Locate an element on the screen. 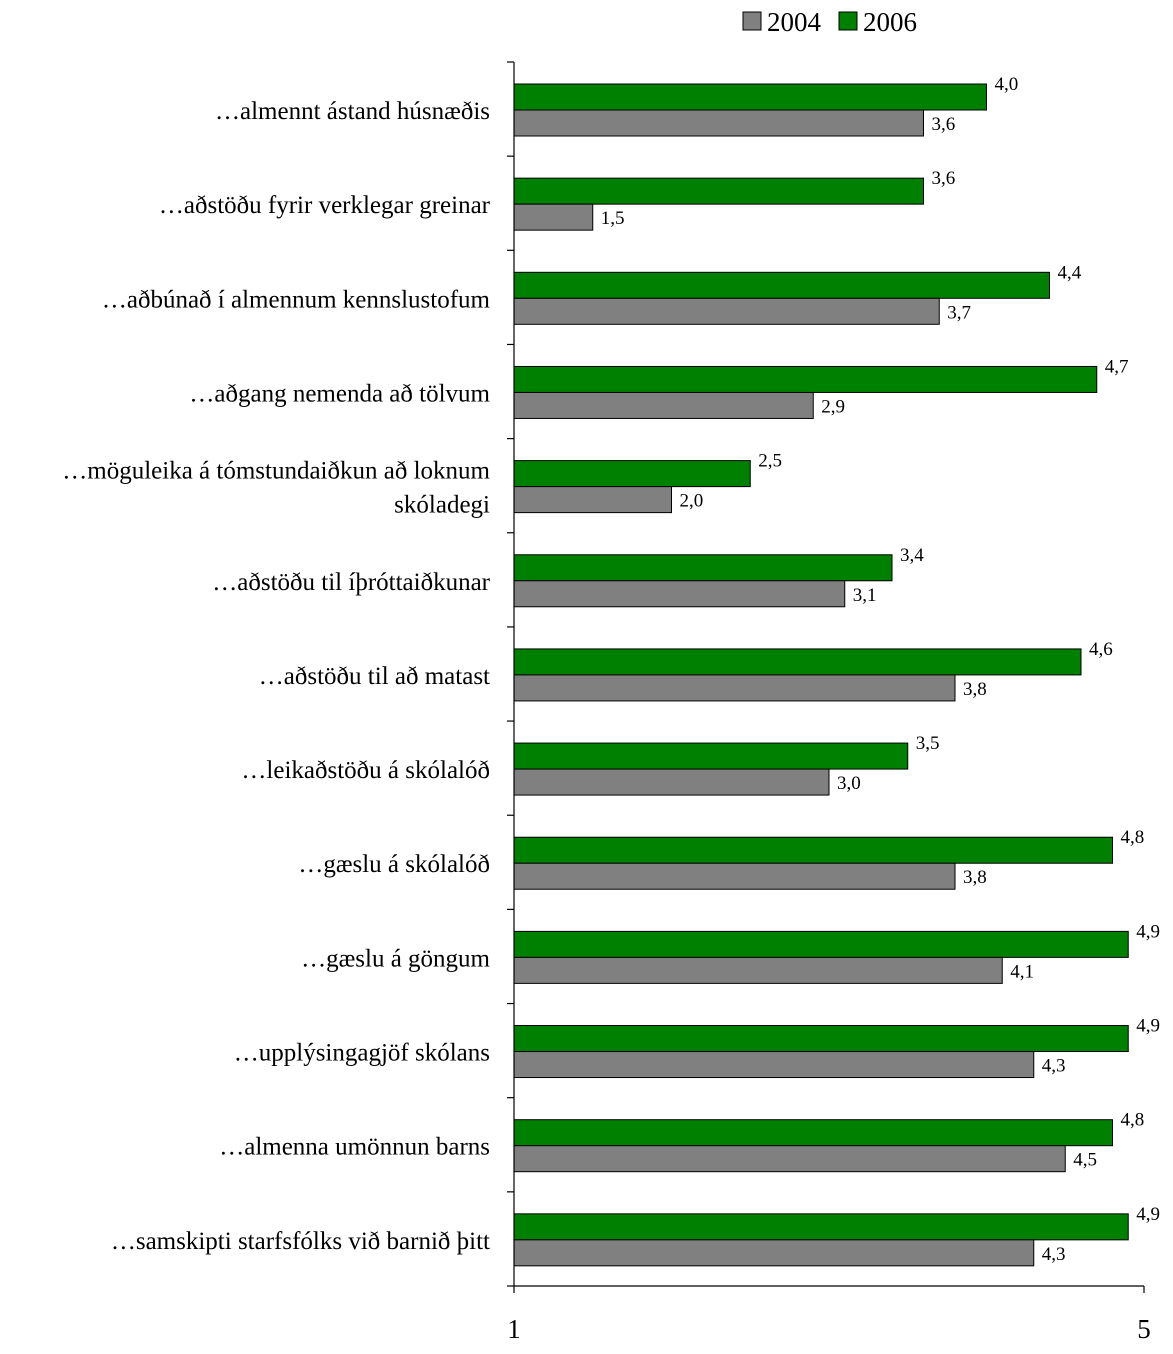 The height and width of the screenshot is (1354, 1173). value-label-2004: 2,9 is located at coordinates (833, 406).